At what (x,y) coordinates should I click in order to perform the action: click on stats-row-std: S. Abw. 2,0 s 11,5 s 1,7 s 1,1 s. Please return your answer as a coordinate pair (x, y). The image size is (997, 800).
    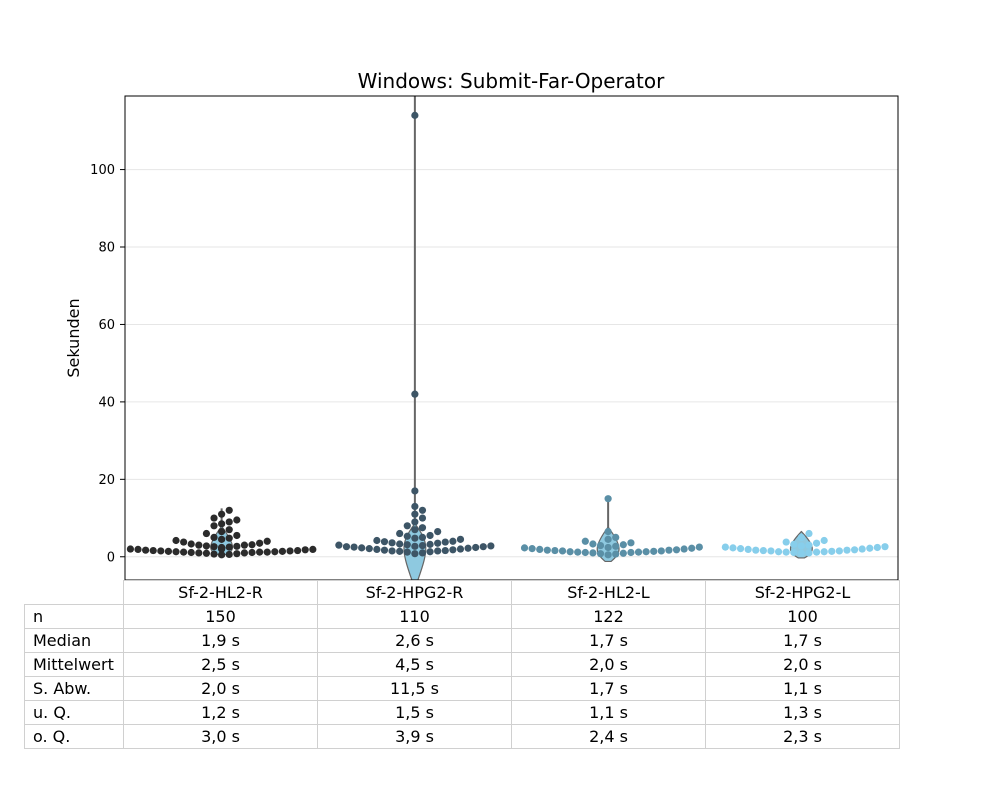
    Looking at the image, I should click on (462, 688).